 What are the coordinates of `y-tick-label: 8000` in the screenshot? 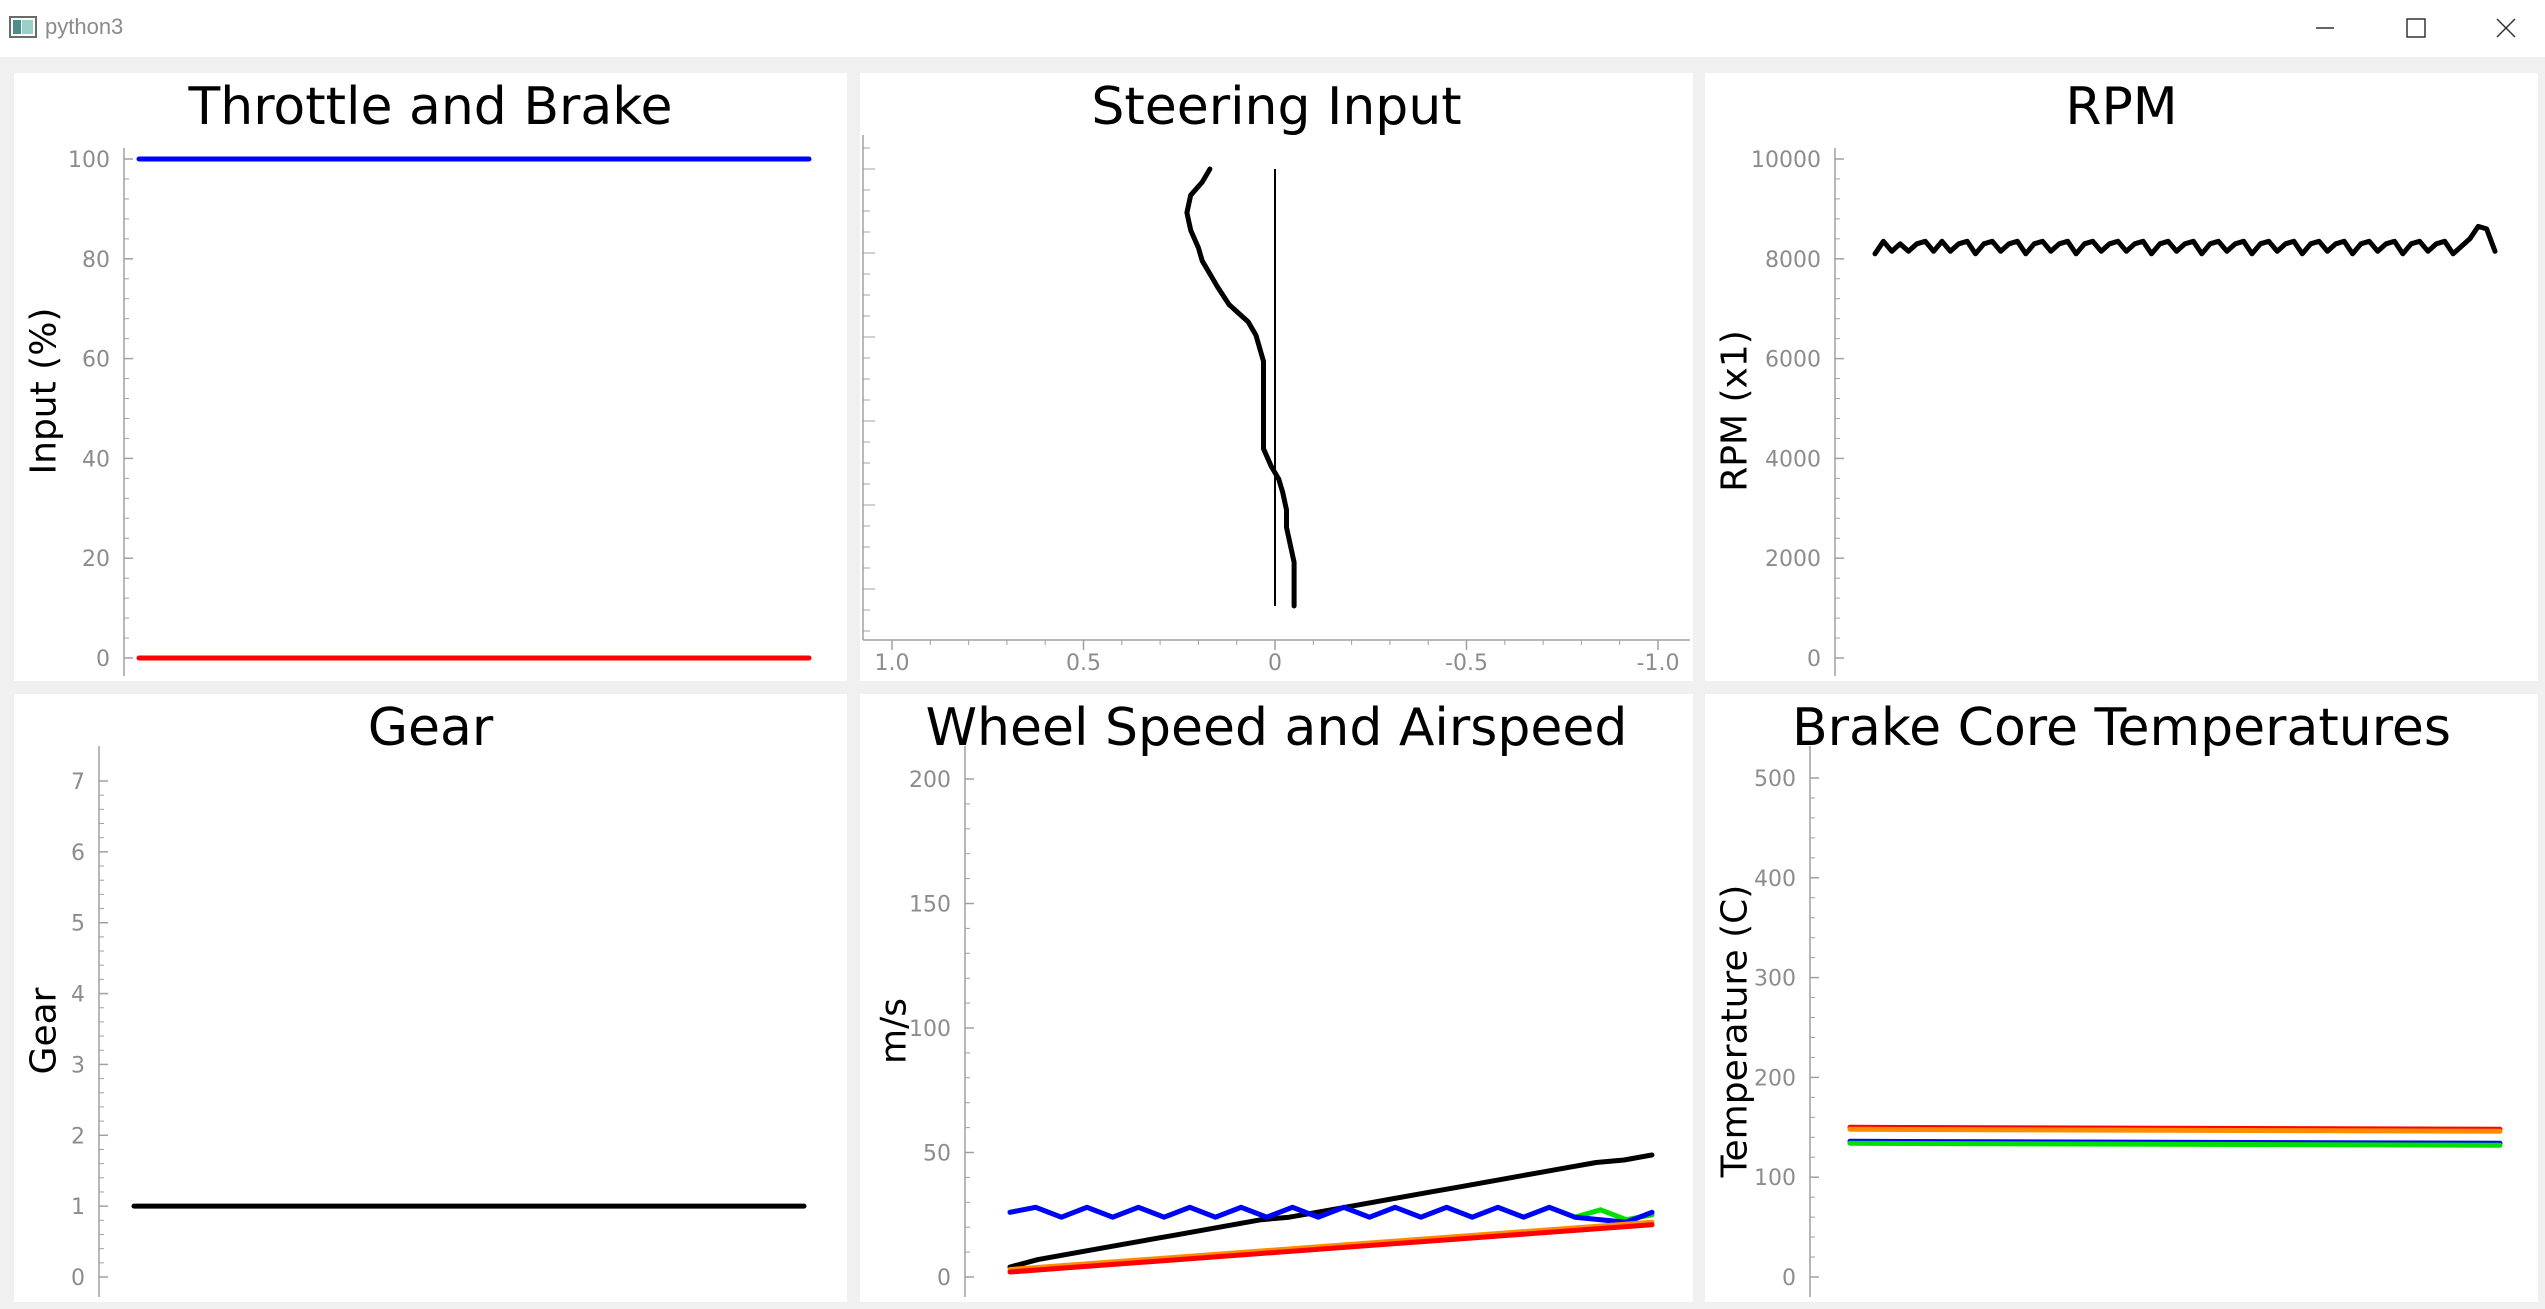 It's located at (1793, 260).